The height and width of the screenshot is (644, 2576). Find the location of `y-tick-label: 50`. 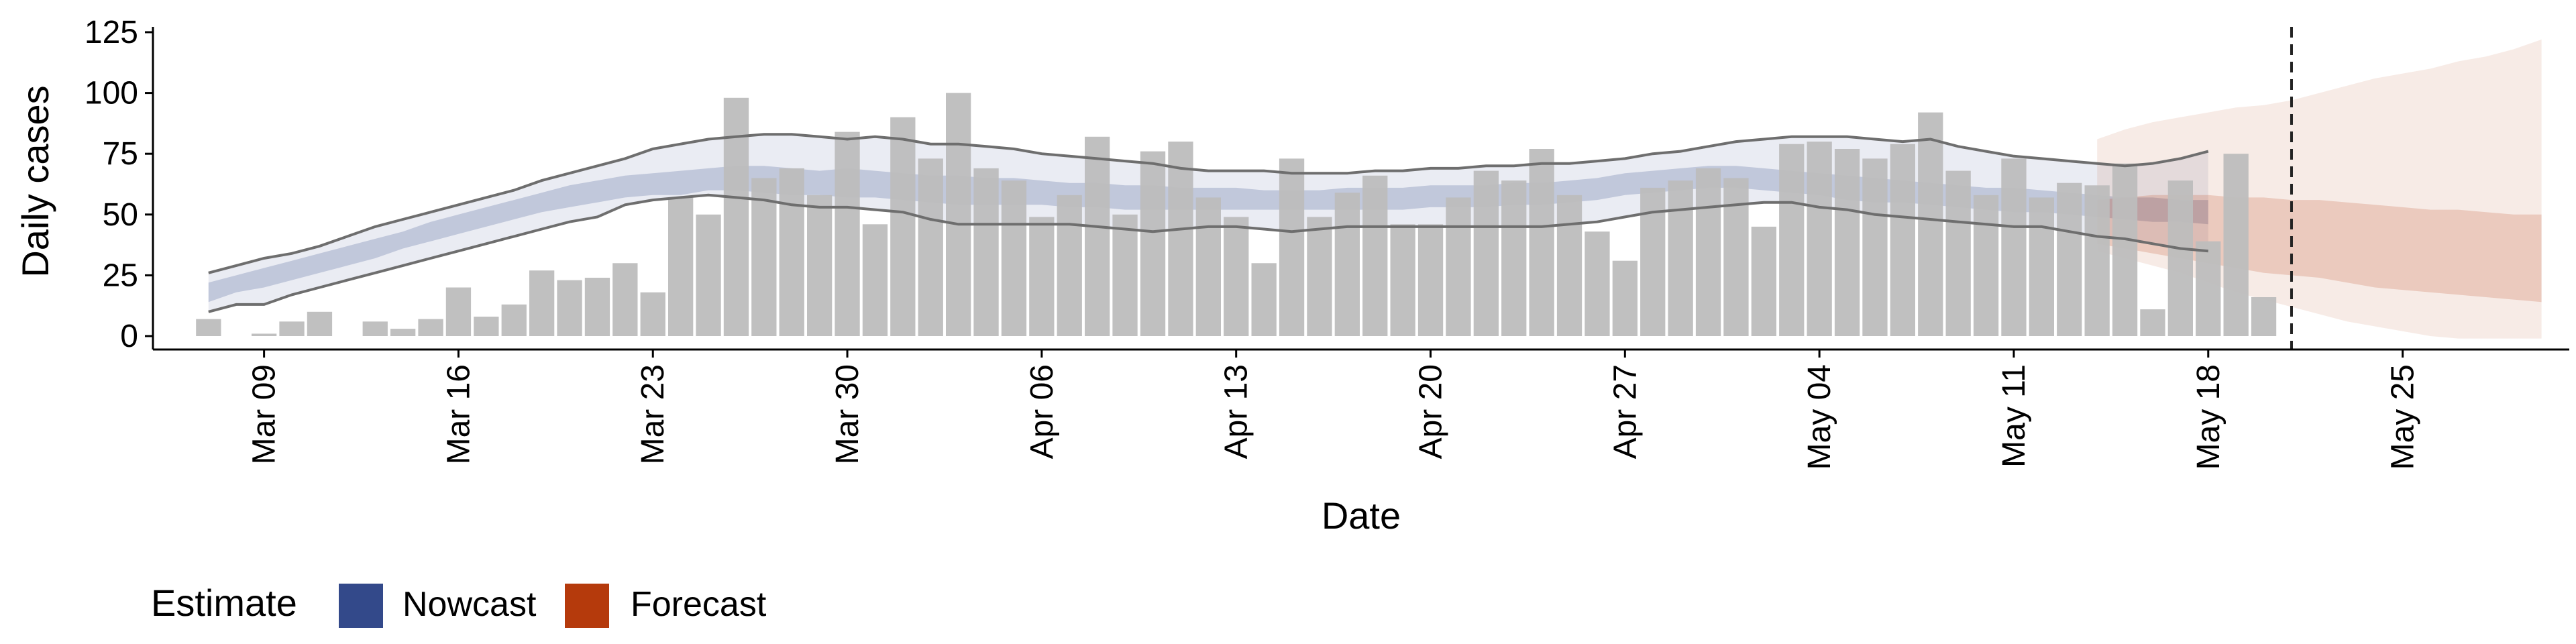

y-tick-label: 50 is located at coordinates (120, 215).